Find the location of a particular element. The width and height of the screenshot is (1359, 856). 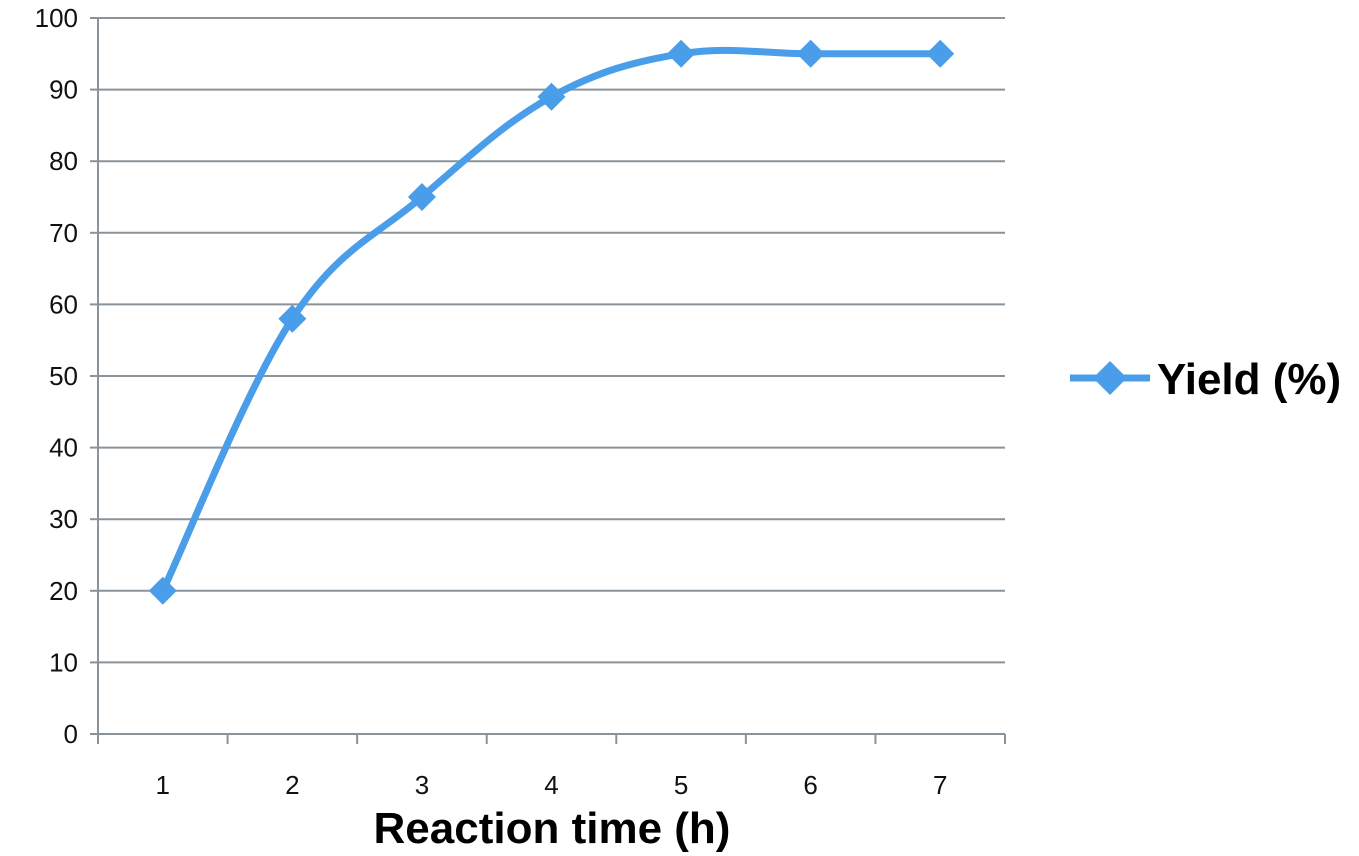

x-tick-label: 2 is located at coordinates (292, 785).